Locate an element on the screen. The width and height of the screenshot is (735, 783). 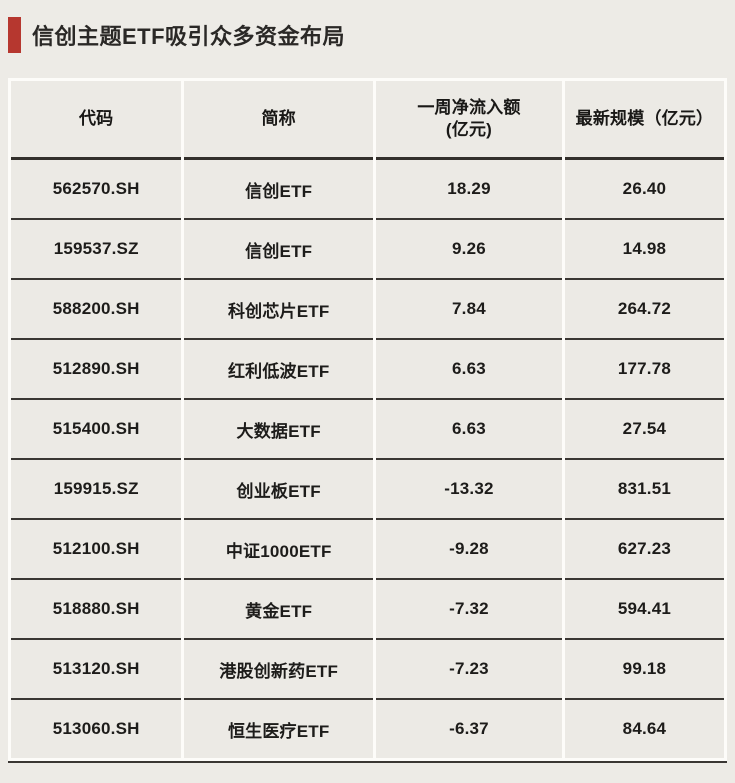
latest-scale-cell: 594.41 is located at coordinates (644, 610).